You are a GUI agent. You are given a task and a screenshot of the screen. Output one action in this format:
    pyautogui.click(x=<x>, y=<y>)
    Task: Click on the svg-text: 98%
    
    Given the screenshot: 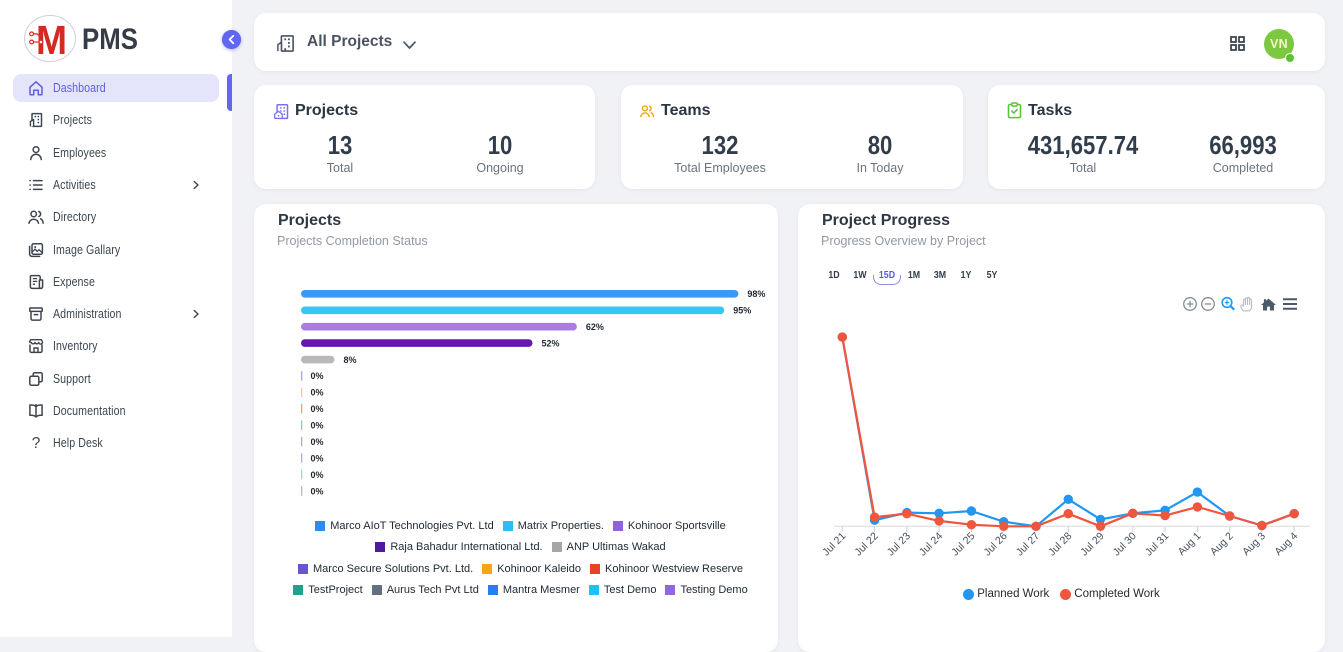 What is the action you would take?
    pyautogui.click(x=756, y=294)
    